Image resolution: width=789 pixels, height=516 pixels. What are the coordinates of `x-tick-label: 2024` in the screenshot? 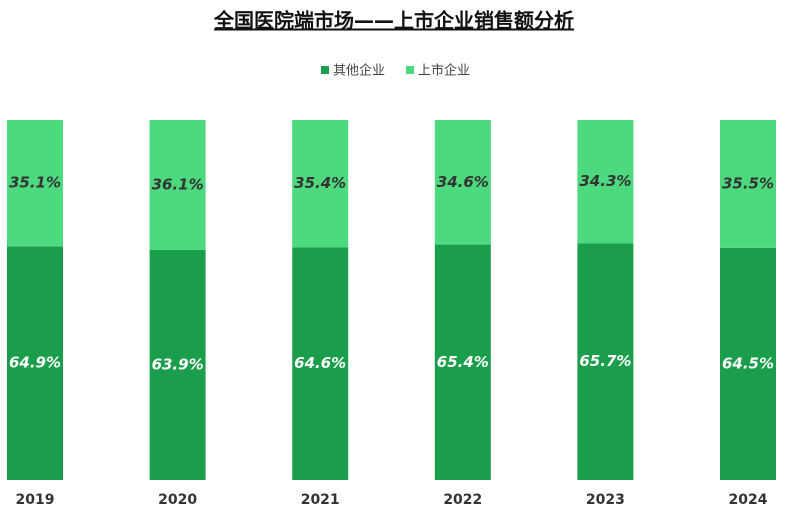 It's located at (748, 500).